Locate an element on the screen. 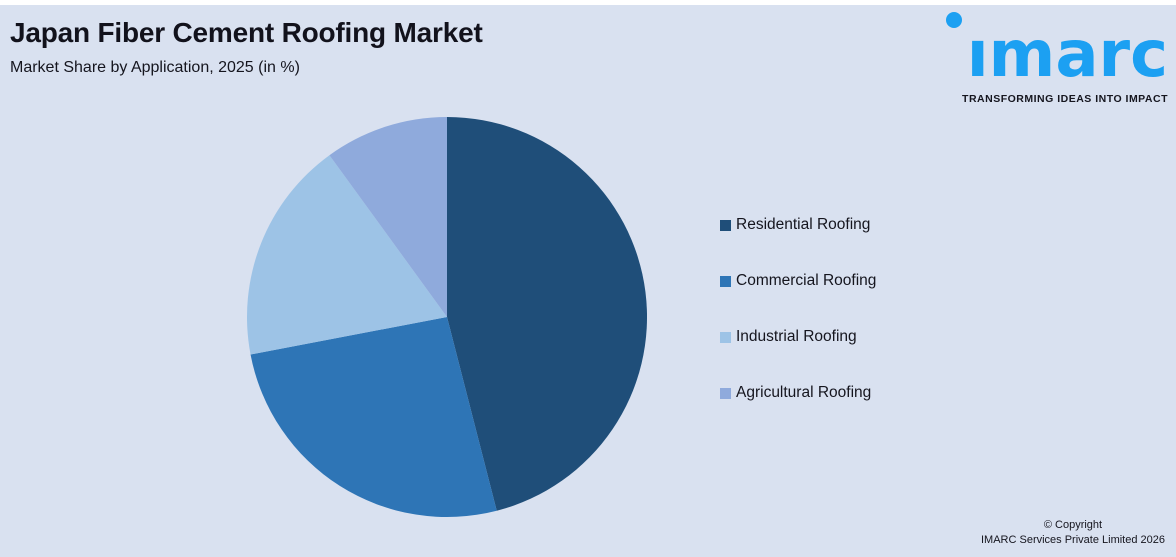  pie-slice-agricultural-roofing is located at coordinates (388, 217).